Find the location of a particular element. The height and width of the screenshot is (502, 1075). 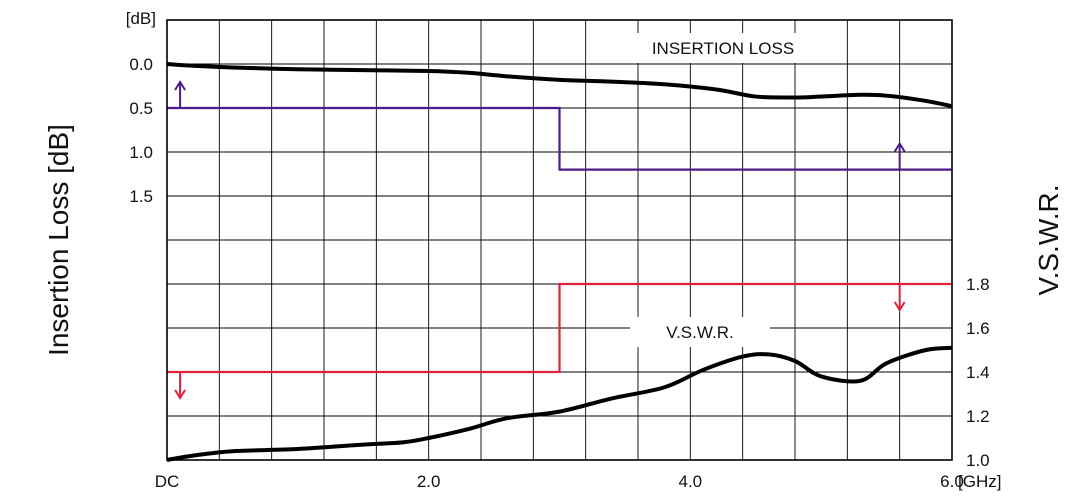

series-insertion-loss-line is located at coordinates (559, 85).